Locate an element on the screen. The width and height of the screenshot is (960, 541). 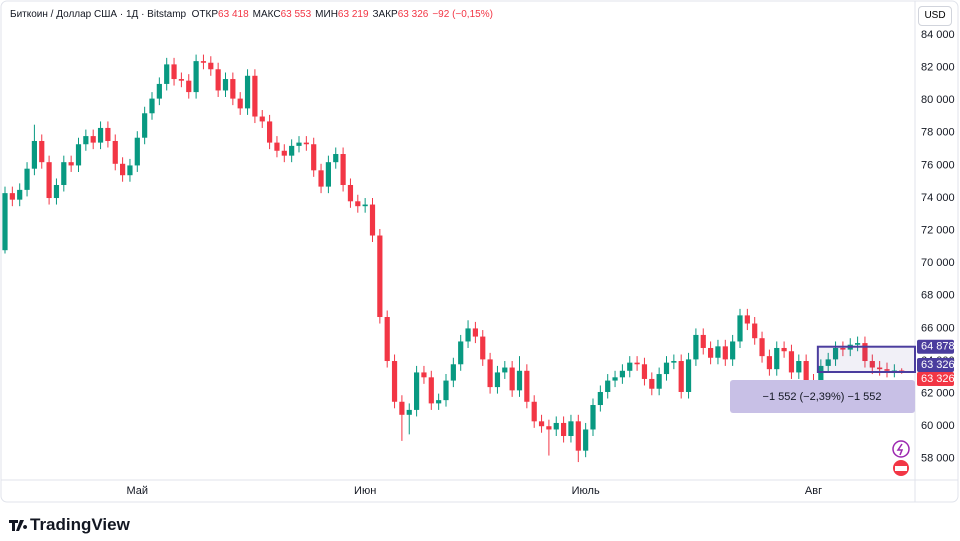
measure-box is located at coordinates (822, 396).